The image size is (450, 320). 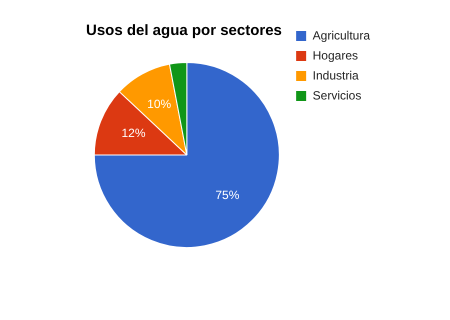 What do you see at coordinates (335, 75) in the screenshot?
I see `legend-label: Industria` at bounding box center [335, 75].